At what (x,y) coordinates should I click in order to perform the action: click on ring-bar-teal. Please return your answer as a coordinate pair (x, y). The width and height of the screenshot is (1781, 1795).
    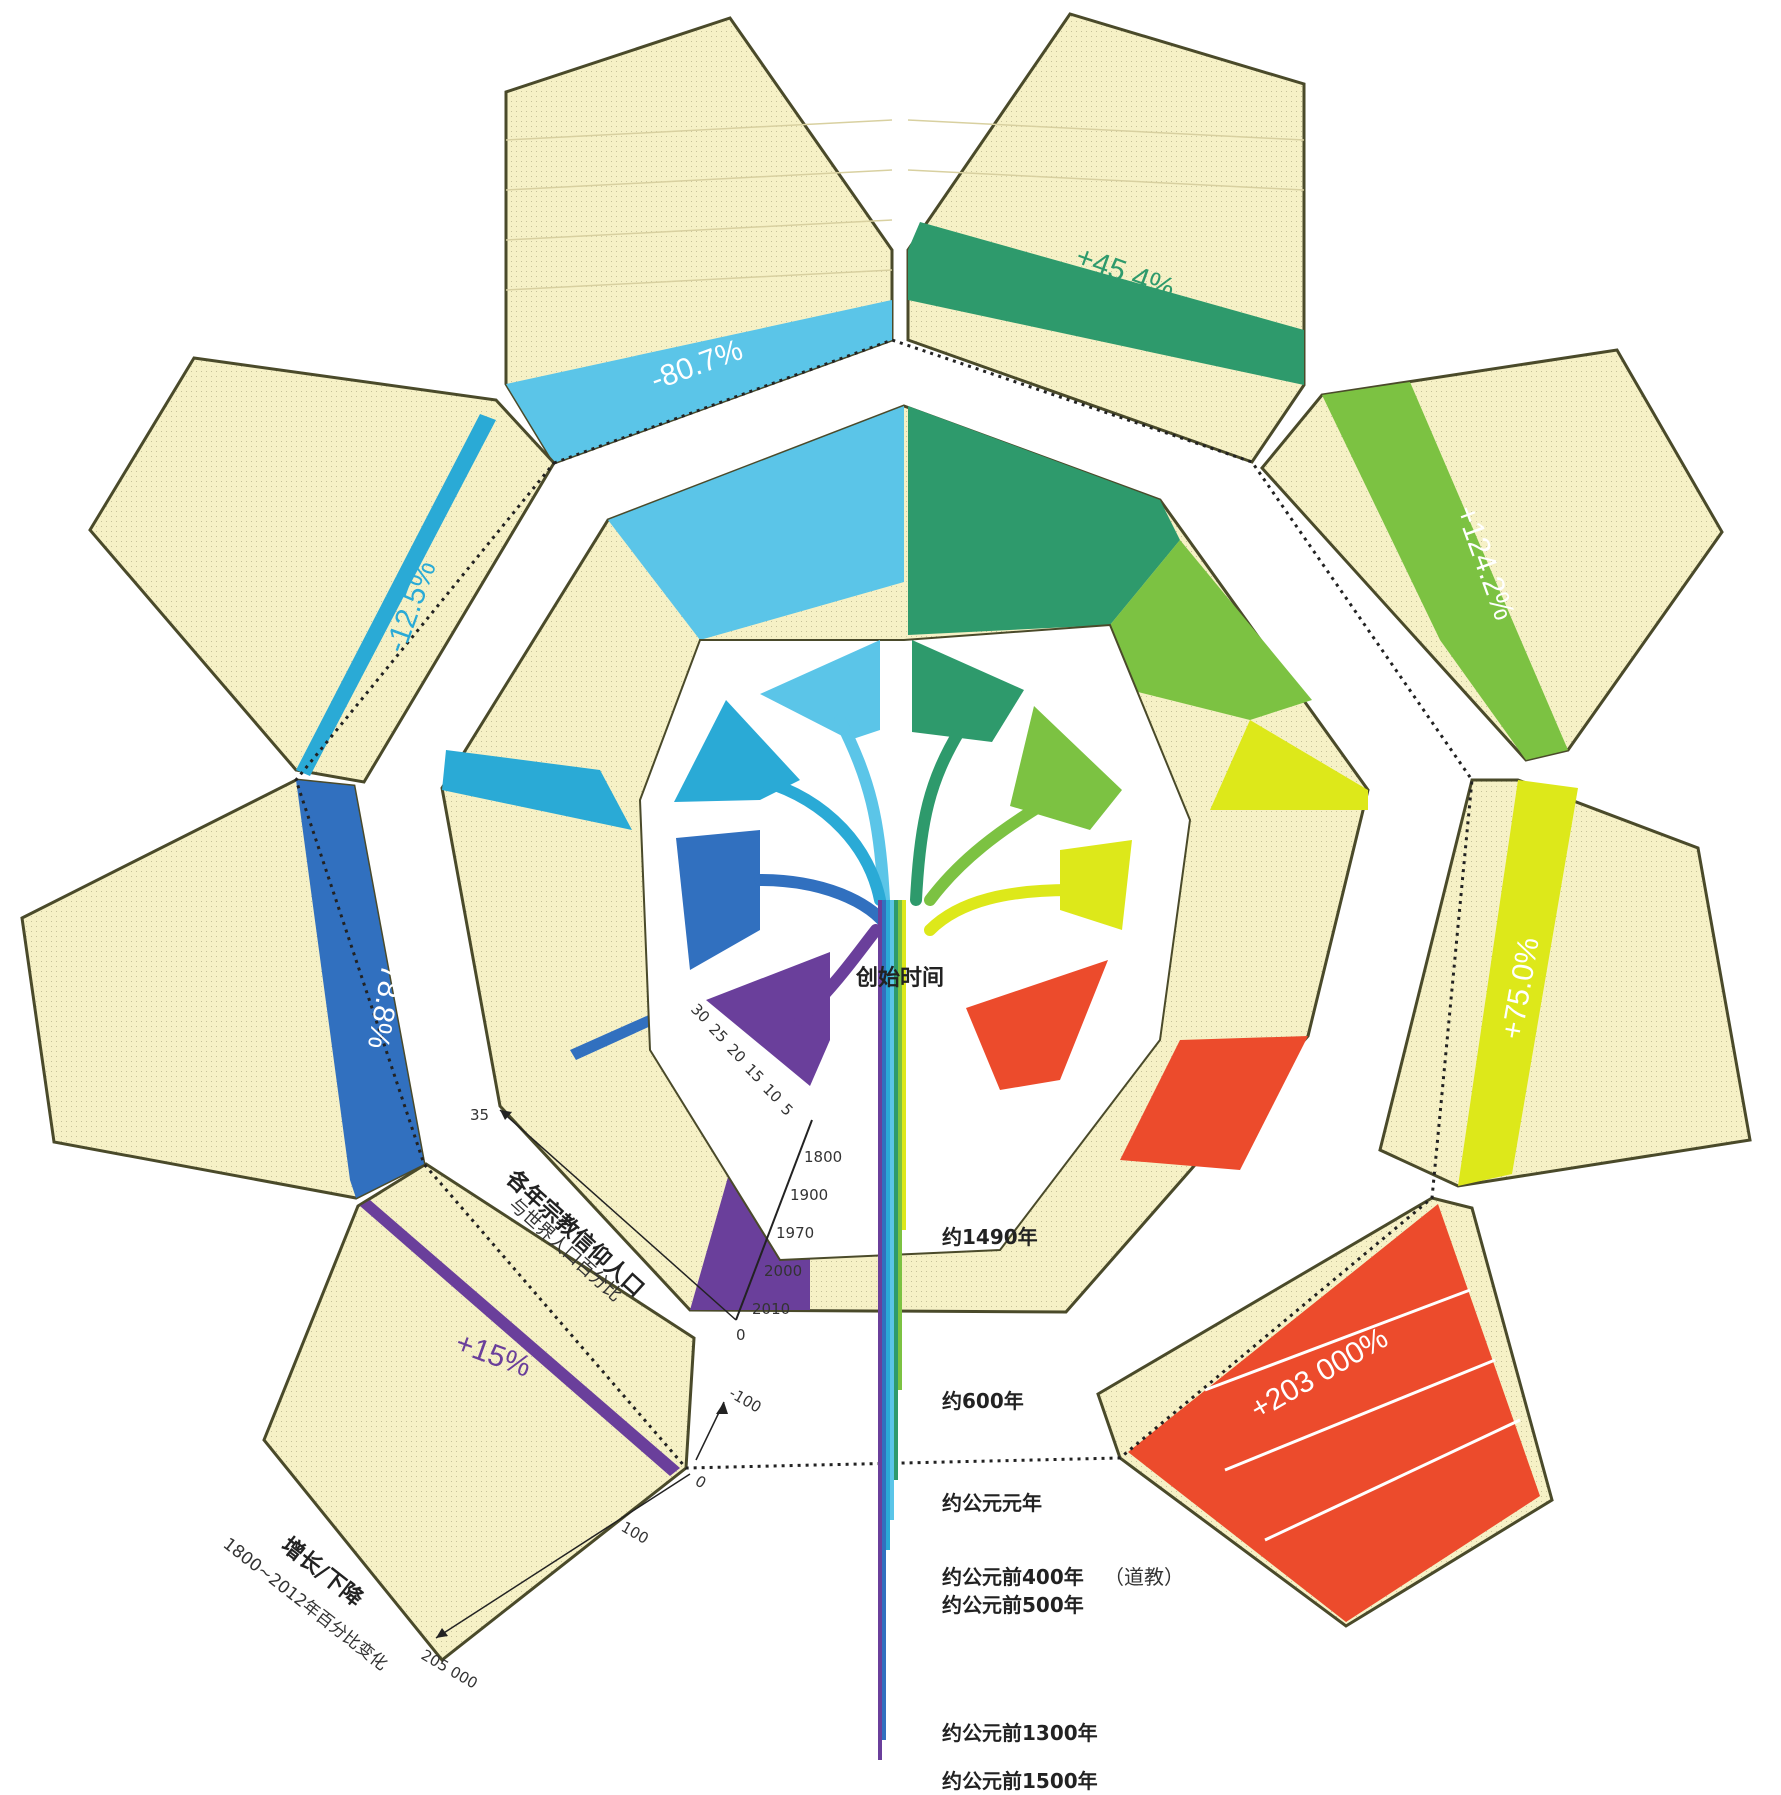
    Looking at the image, I should click on (1044, 520).